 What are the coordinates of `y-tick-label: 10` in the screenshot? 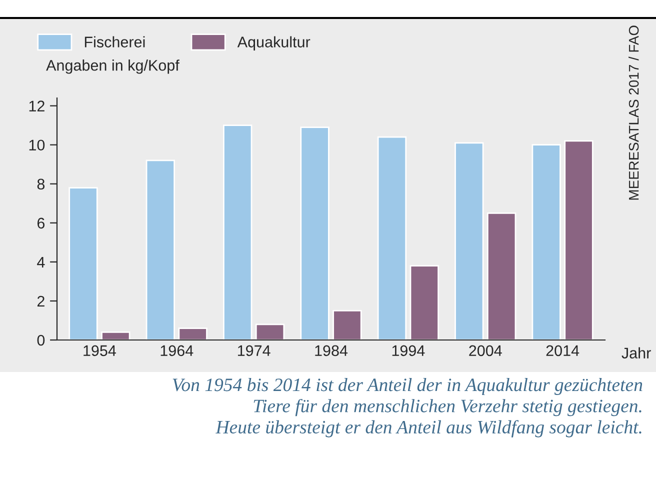 It's located at (37, 145).